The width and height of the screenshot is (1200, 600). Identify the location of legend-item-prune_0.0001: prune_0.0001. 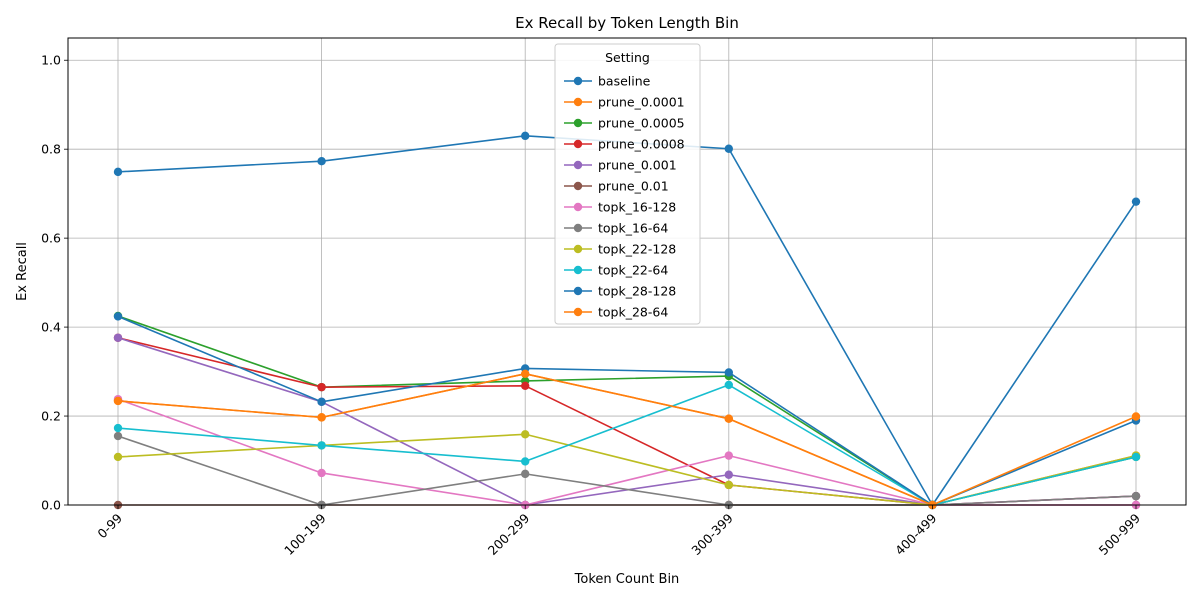
(624, 102).